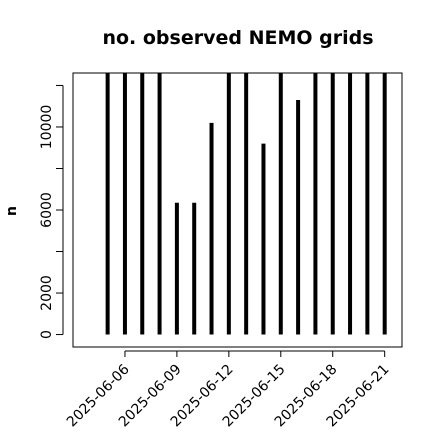 This screenshot has height=440, width=440. Describe the element at coordinates (47, 210) in the screenshot. I see `y-tick-label: 6000` at that location.